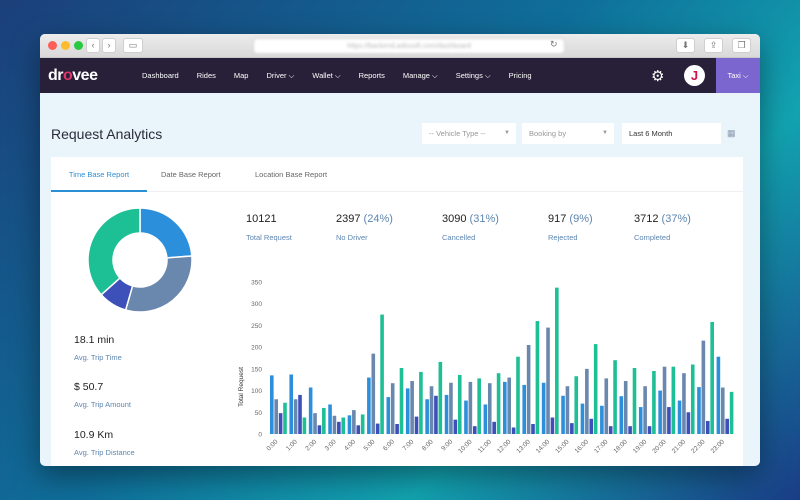 This screenshot has height=500, width=800. I want to click on x-tick-label: 9:00, so click(447, 445).